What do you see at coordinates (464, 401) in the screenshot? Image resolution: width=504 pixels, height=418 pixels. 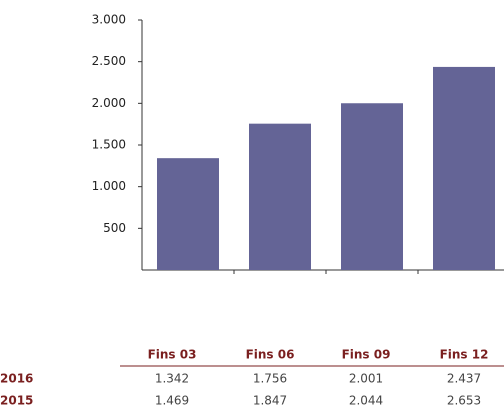 I see `table-cell: 2.653` at bounding box center [464, 401].